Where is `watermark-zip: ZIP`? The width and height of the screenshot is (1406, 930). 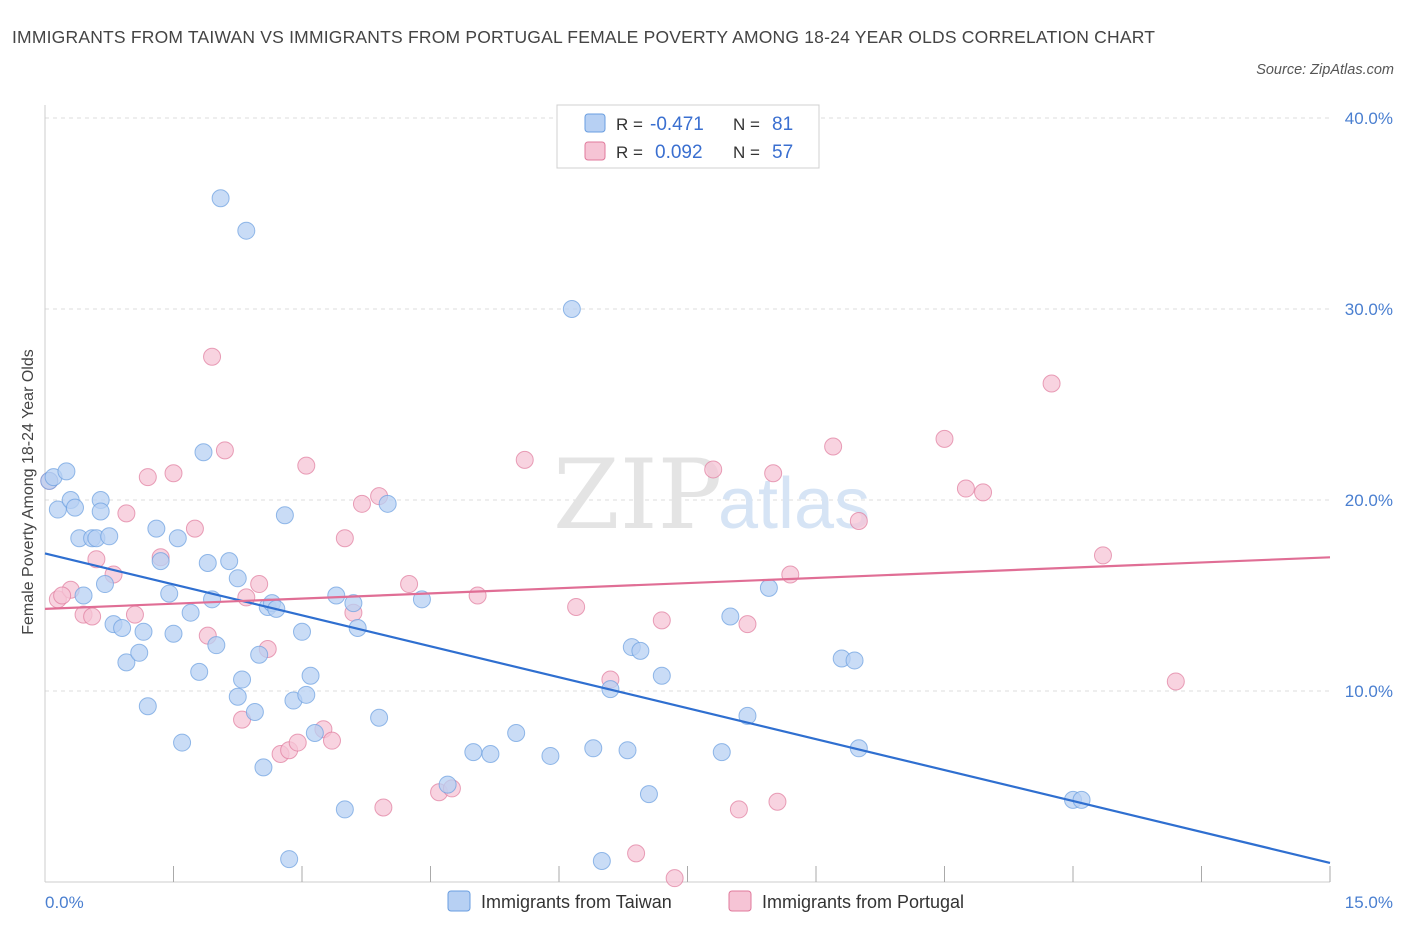
watermark-zip: ZIP is located at coordinates (637, 495).